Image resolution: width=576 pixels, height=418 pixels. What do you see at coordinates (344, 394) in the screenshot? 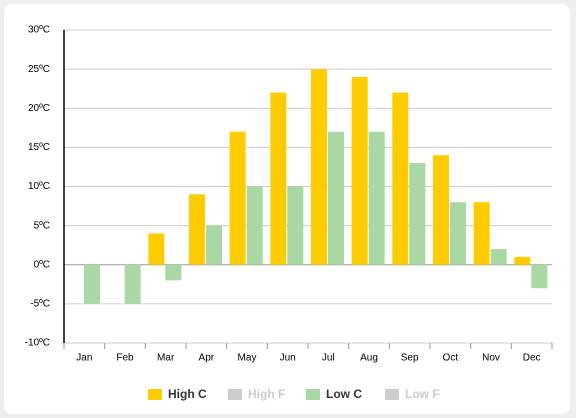
I see `legend-label: Low C` at bounding box center [344, 394].